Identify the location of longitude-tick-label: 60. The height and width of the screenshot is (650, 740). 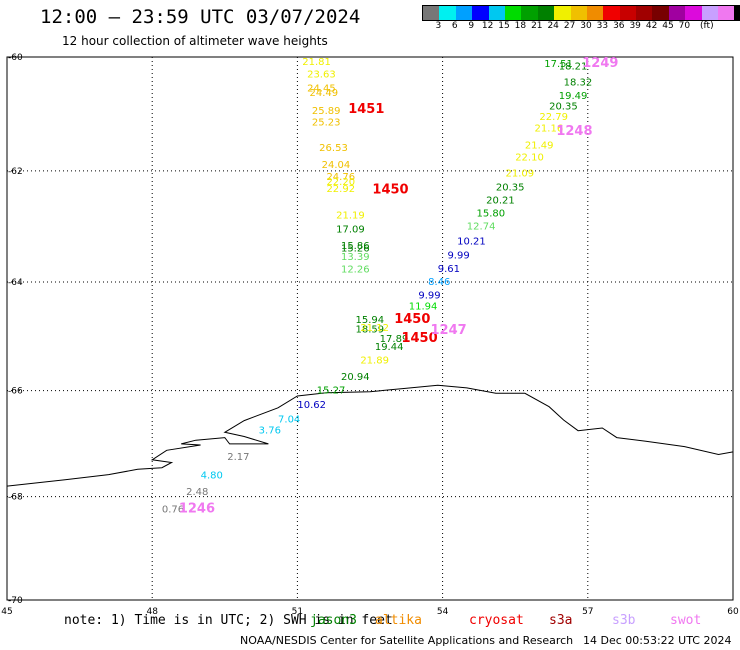
(733, 612).